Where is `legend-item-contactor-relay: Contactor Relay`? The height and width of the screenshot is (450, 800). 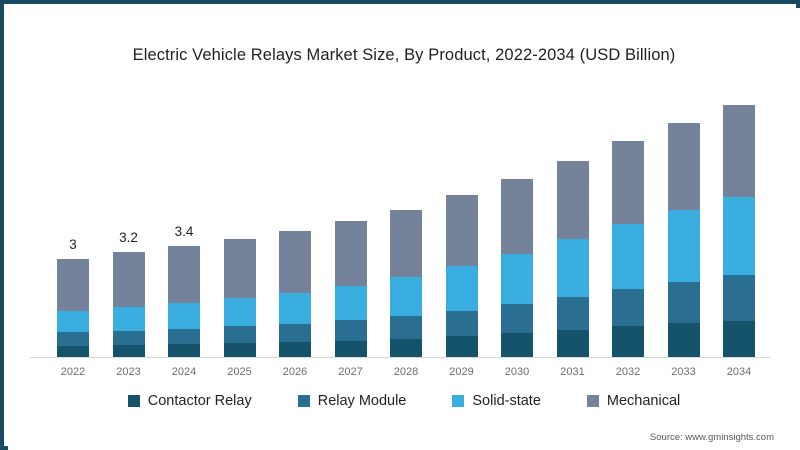
legend-item-contactor-relay: Contactor Relay is located at coordinates (189, 401).